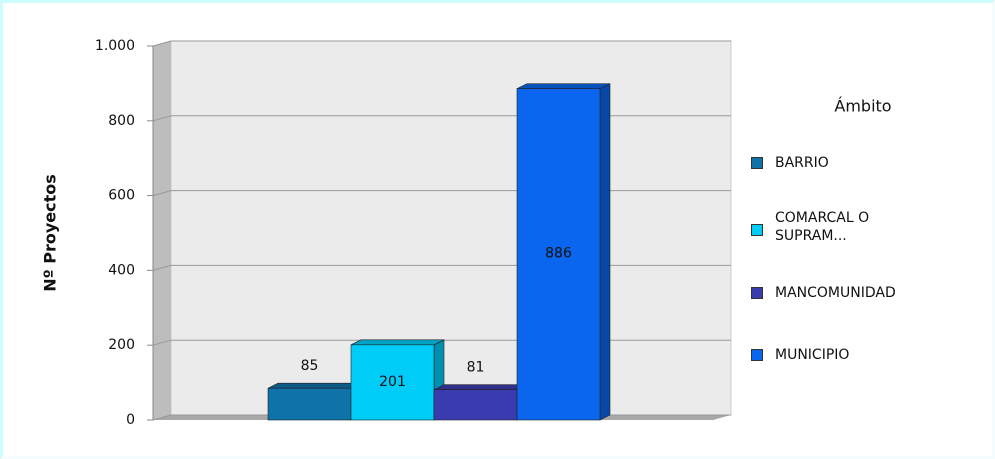 The width and height of the screenshot is (995, 459). I want to click on y-tick-label: 0, so click(130, 420).